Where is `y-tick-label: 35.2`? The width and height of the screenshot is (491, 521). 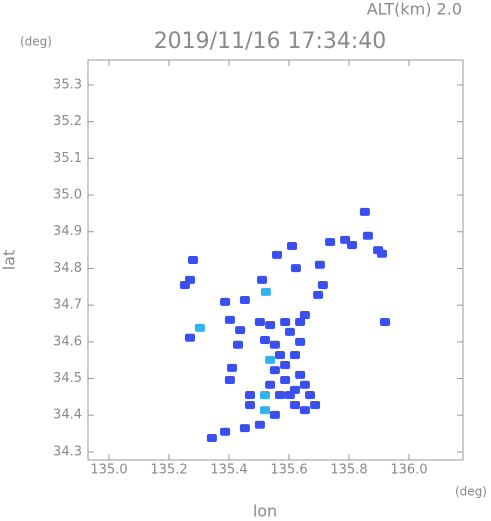 y-tick-label: 35.2 is located at coordinates (67, 121).